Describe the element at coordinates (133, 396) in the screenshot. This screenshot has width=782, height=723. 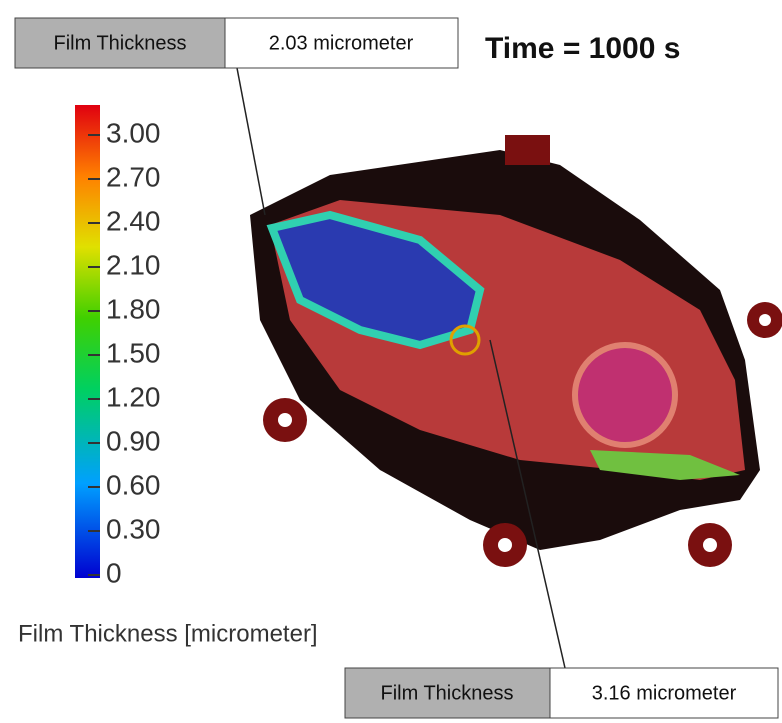
I see `tick-label: 1.20` at that location.